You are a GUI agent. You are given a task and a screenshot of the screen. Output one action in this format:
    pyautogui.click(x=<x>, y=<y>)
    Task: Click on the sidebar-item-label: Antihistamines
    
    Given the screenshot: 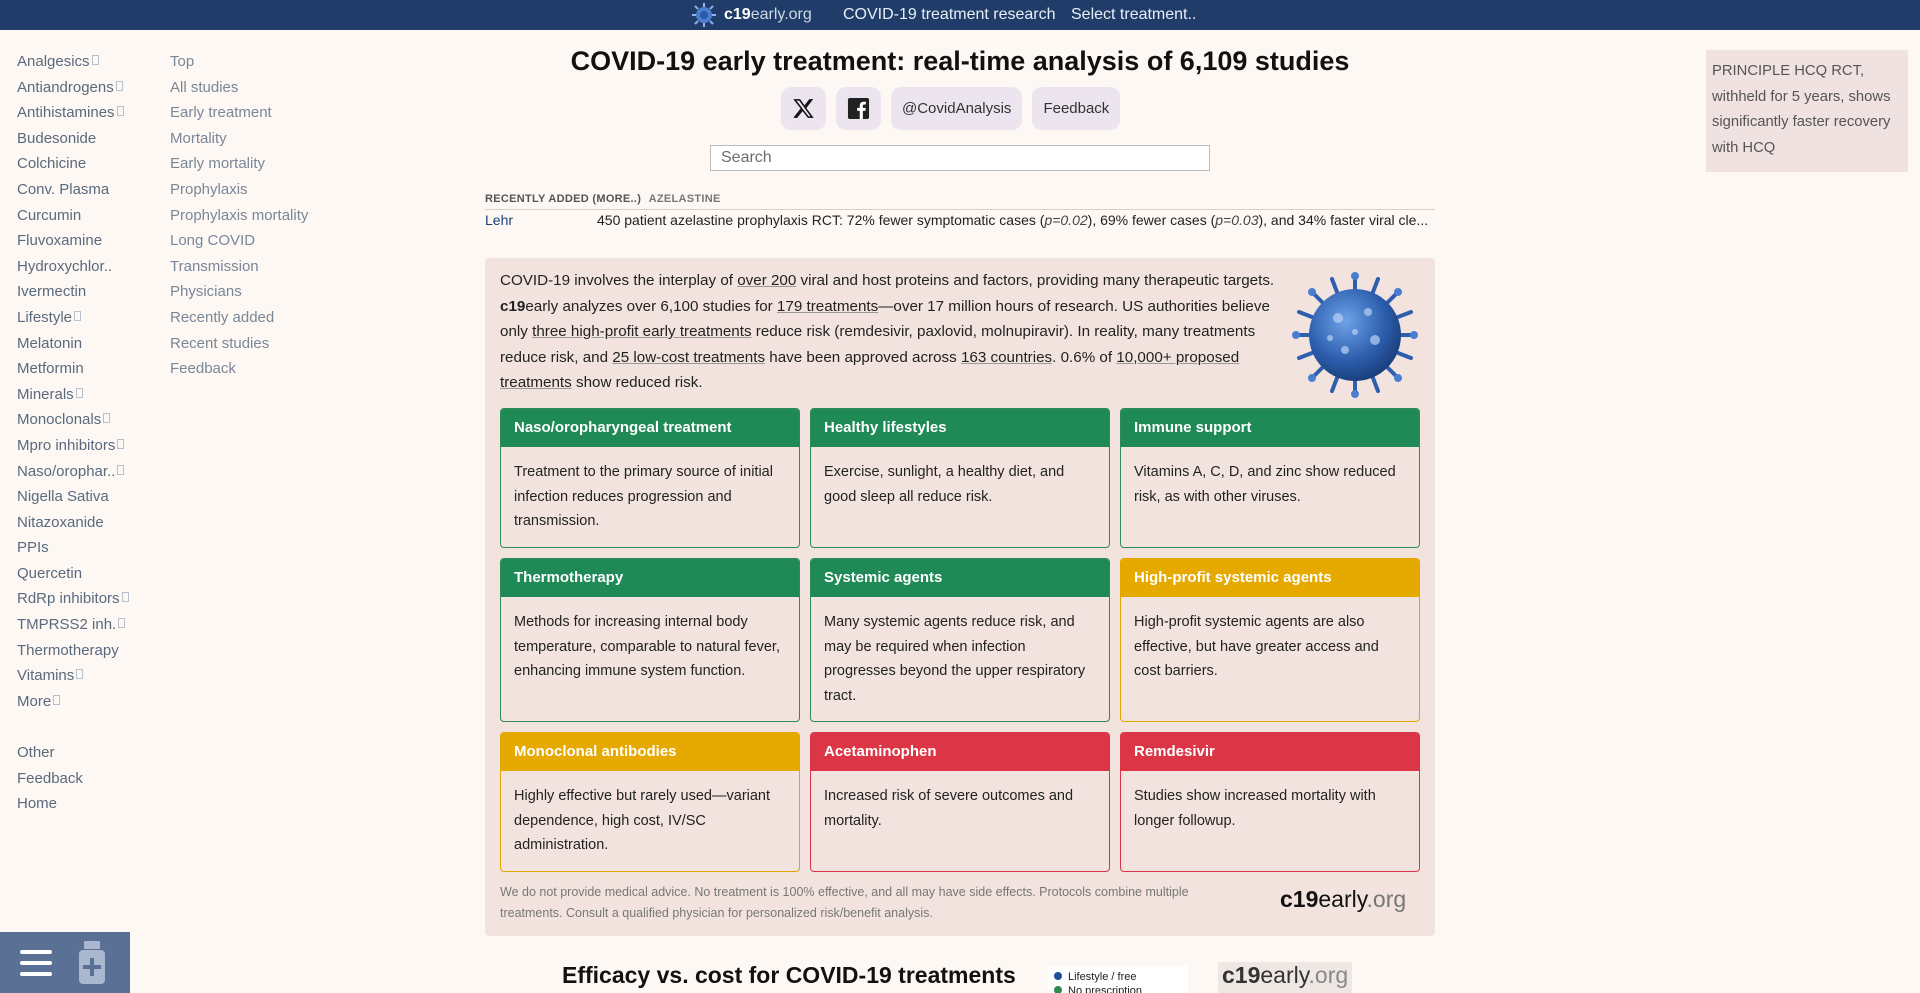 What is the action you would take?
    pyautogui.click(x=66, y=113)
    